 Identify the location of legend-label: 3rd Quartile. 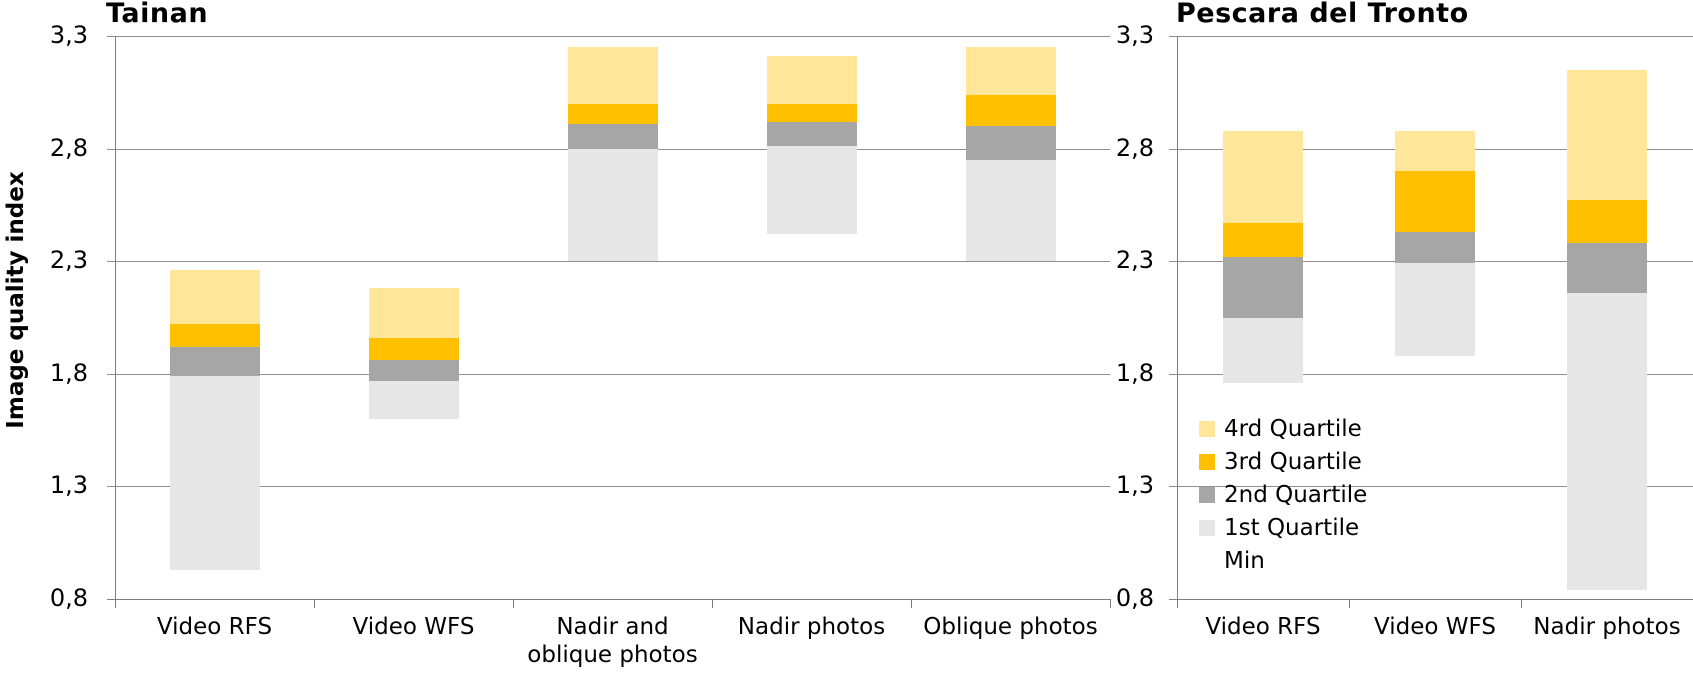
(1293, 461).